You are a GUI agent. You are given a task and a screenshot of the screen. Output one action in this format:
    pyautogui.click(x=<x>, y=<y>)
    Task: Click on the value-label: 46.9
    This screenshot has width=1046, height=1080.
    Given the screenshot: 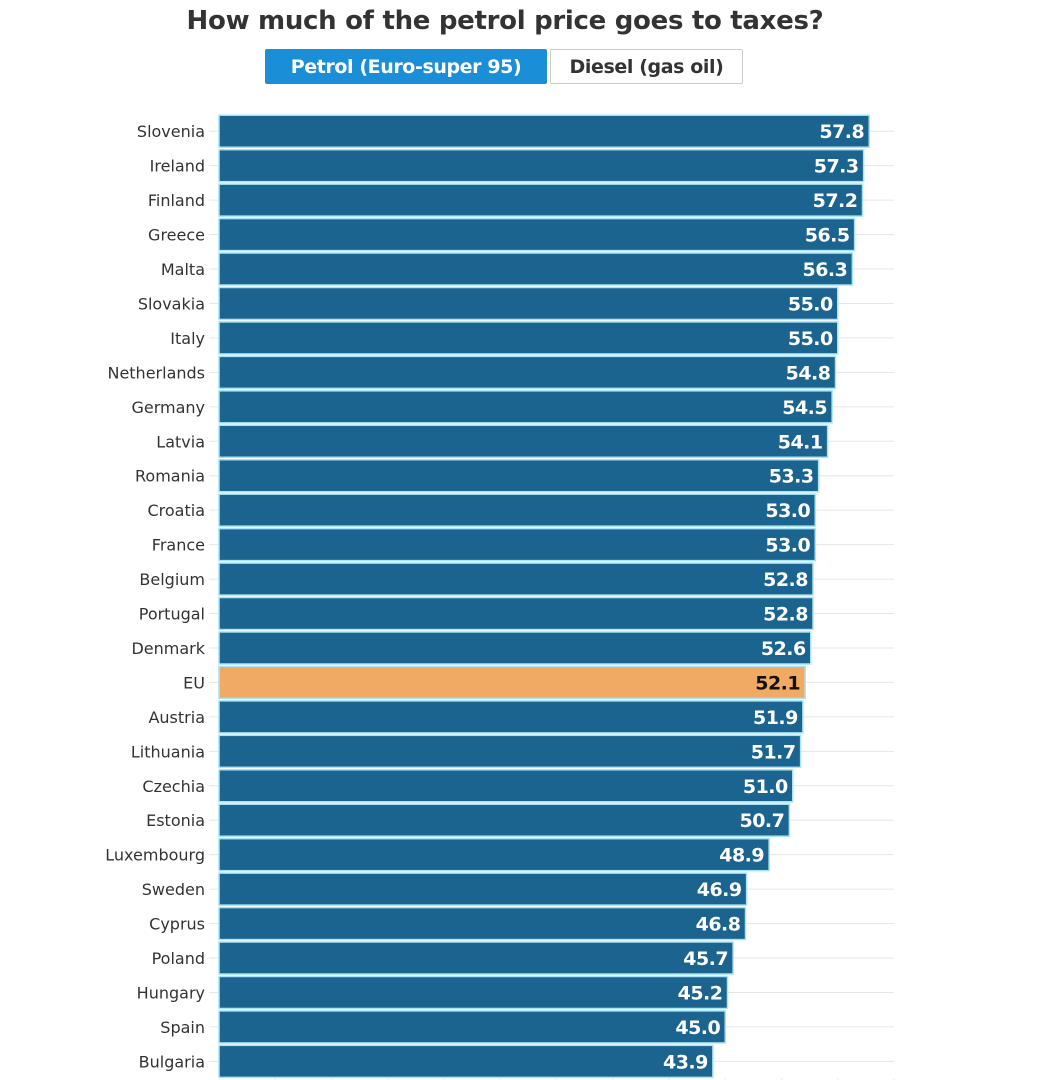 What is the action you would take?
    pyautogui.click(x=719, y=890)
    